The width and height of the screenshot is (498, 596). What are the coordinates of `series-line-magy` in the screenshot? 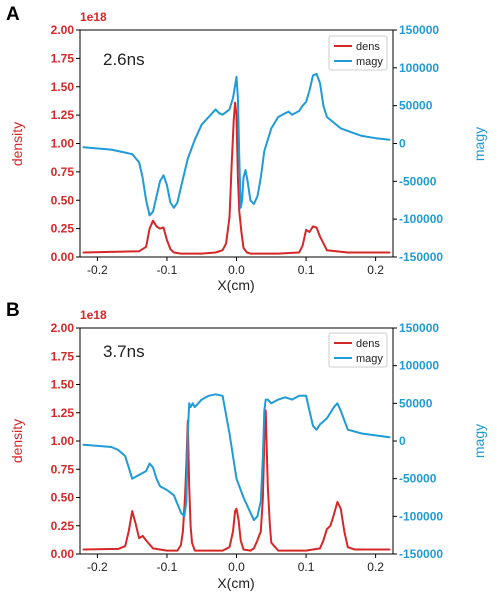 It's located at (236, 457).